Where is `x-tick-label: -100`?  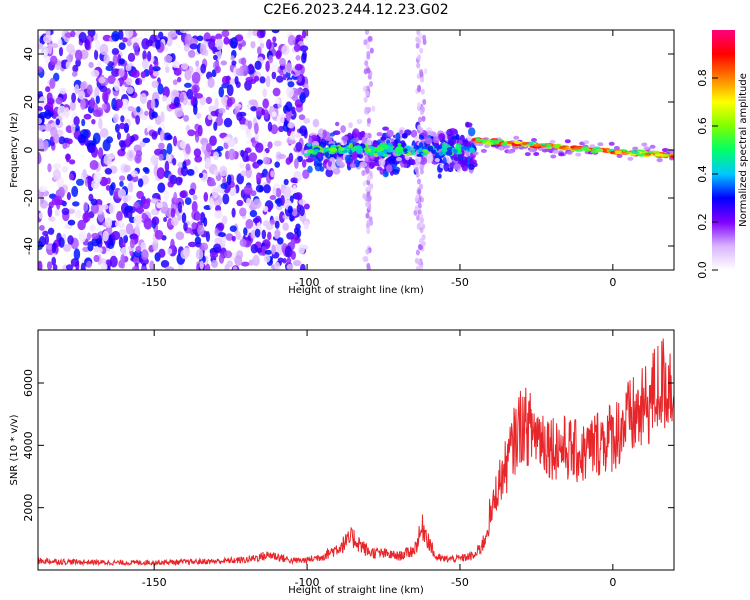 x-tick-label: -100 is located at coordinates (307, 282).